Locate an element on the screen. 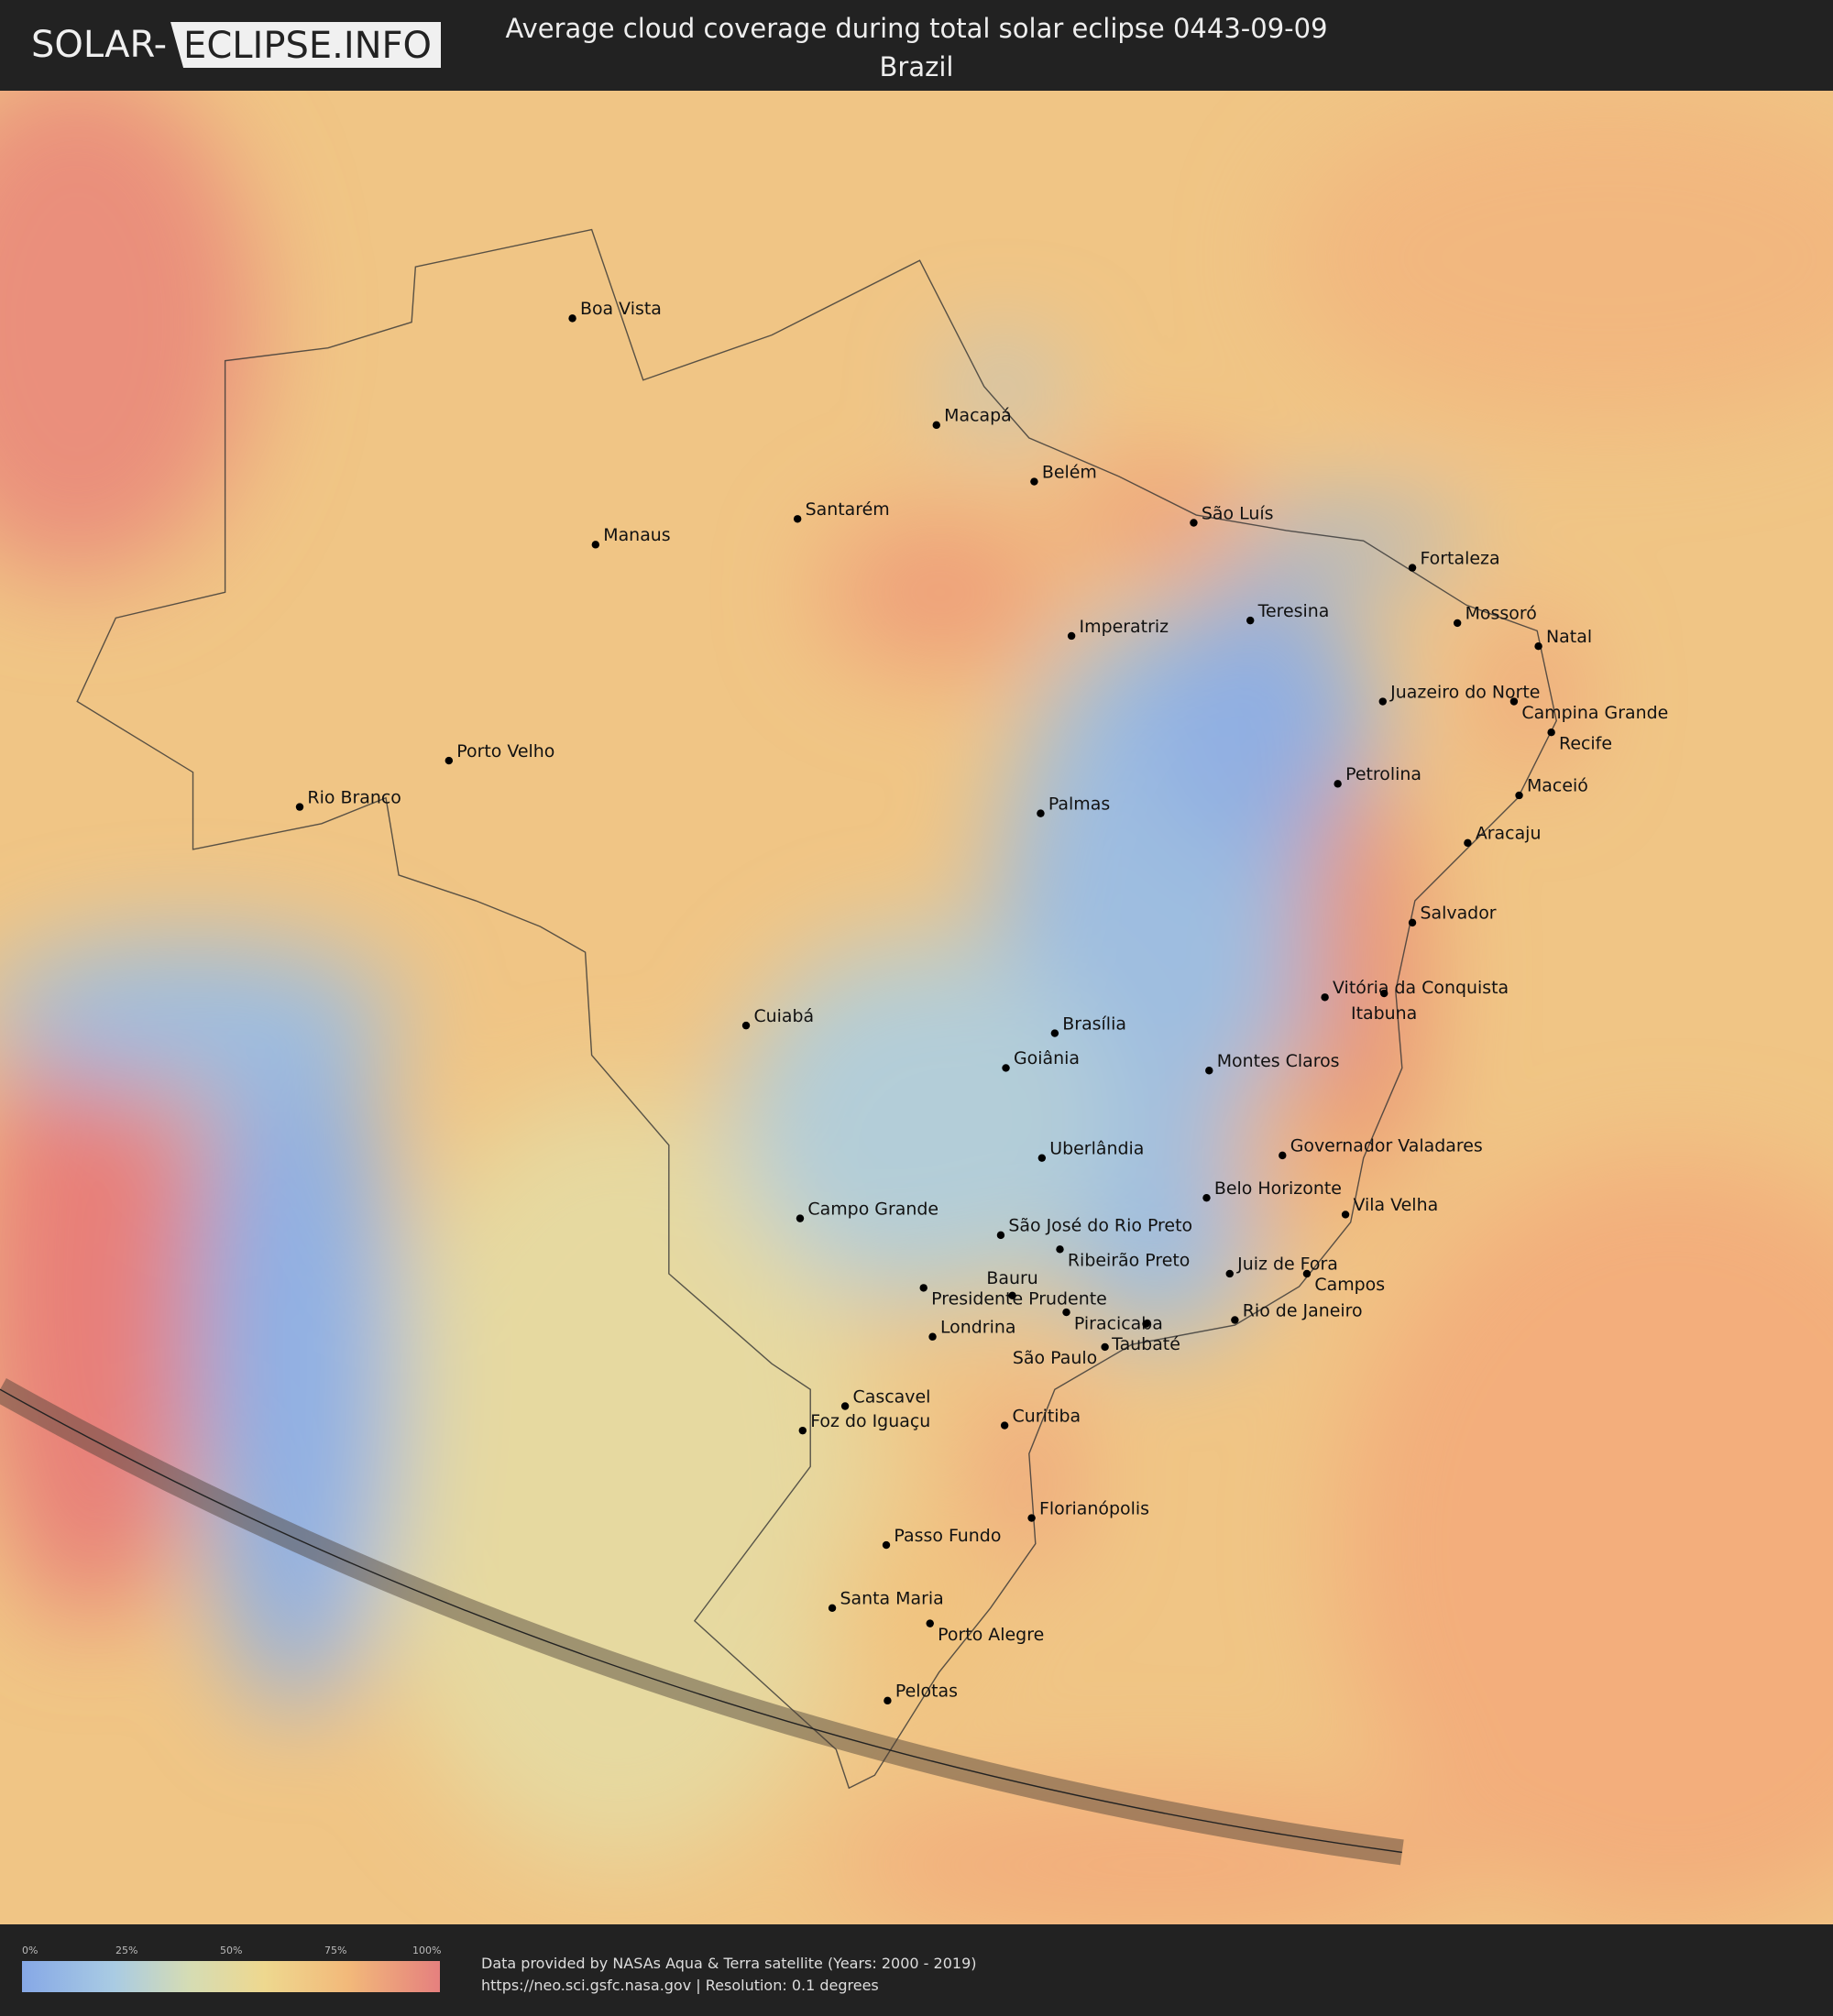  city-marker: Natal is located at coordinates (1563, 639).